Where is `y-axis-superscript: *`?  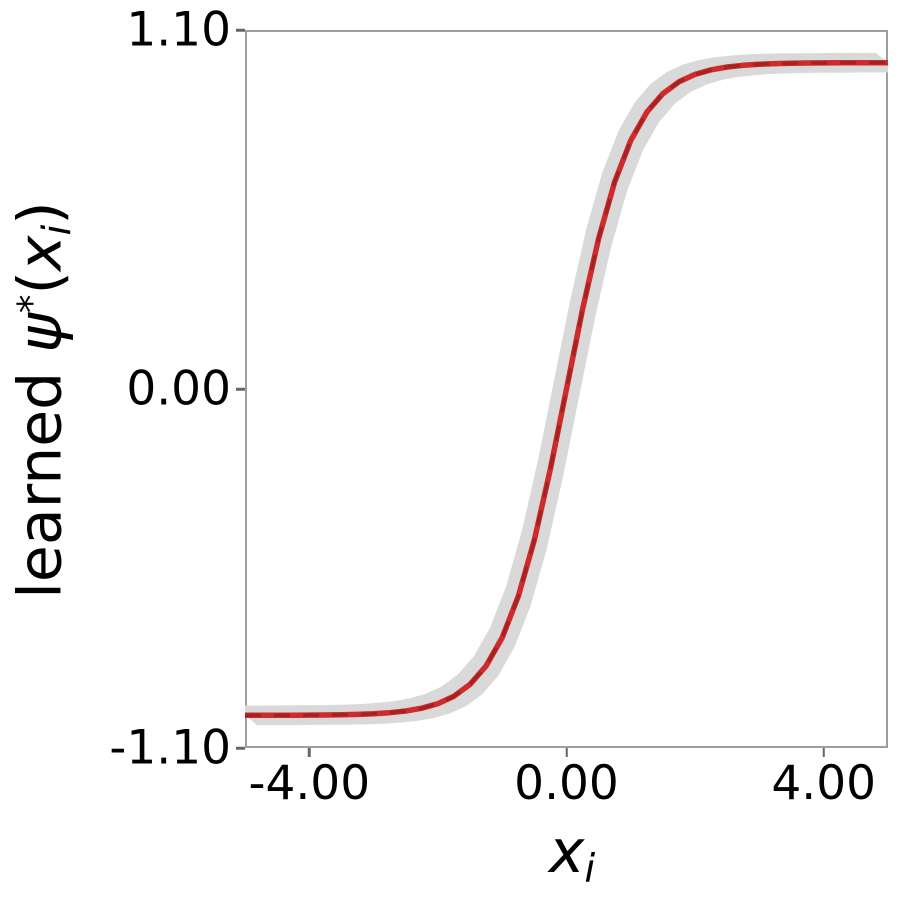 y-axis-superscript: * is located at coordinates (30, 304).